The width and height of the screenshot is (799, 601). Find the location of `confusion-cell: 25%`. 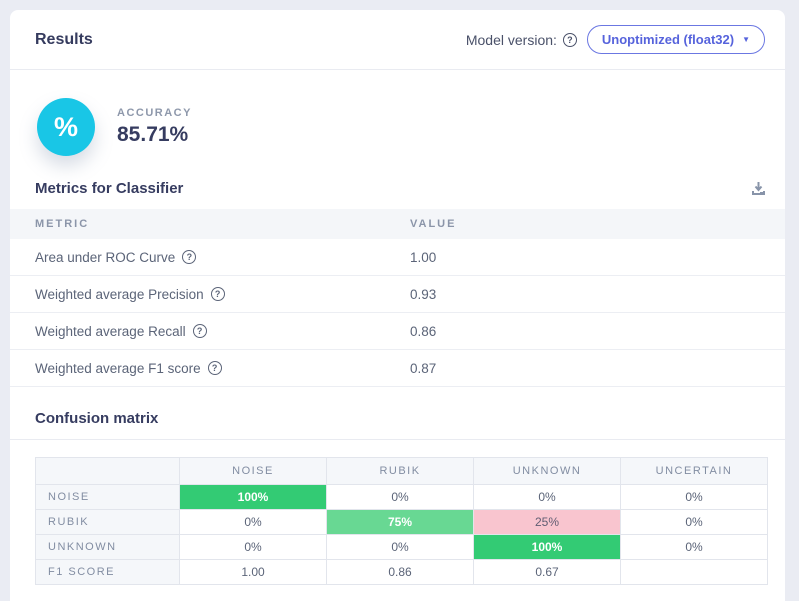

confusion-cell: 25% is located at coordinates (547, 522).